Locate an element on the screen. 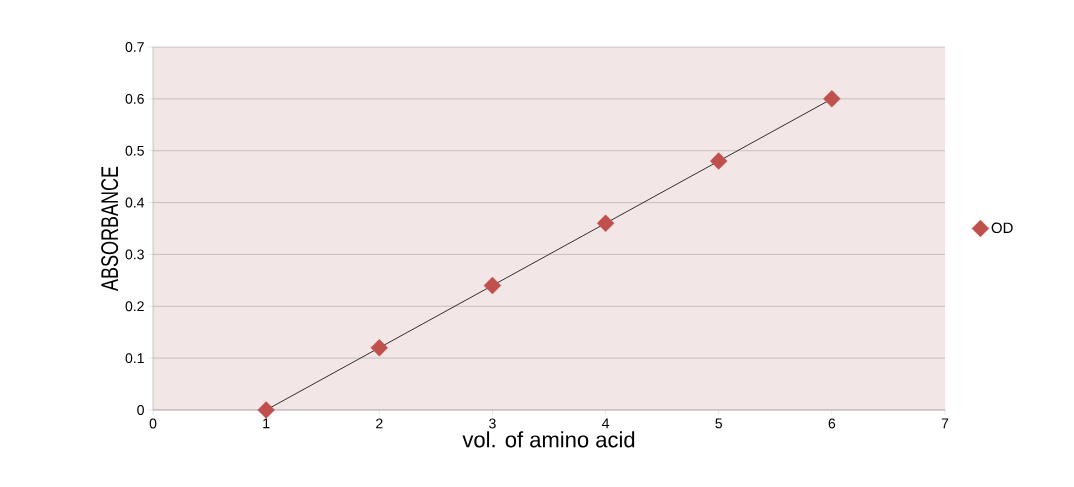  x-tick-label: 7 is located at coordinates (945, 423).